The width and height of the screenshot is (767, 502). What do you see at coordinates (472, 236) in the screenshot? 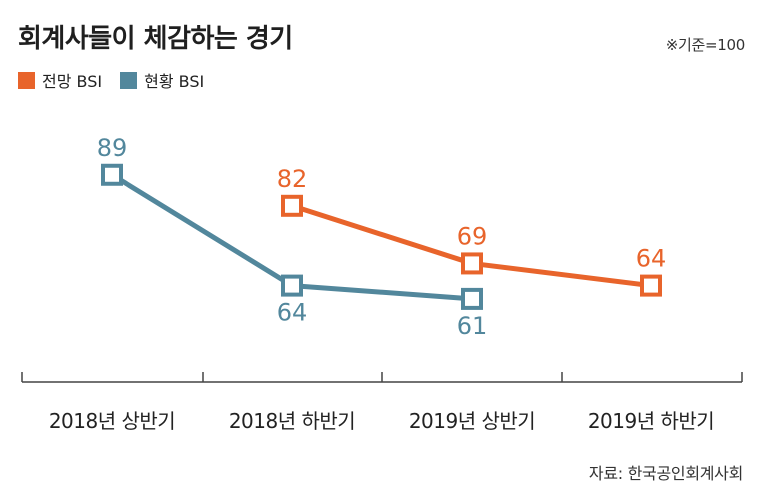
I see `data-label: 69` at bounding box center [472, 236].